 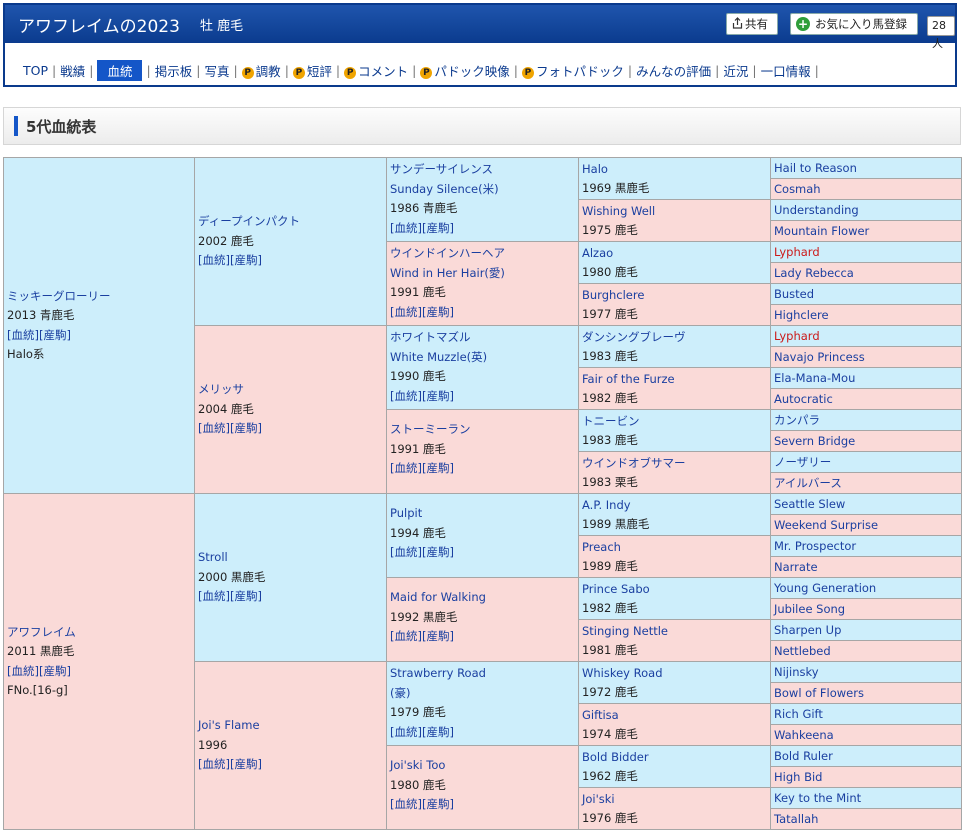 I want to click on horse-name-link: Prince Sabo, so click(x=616, y=589).